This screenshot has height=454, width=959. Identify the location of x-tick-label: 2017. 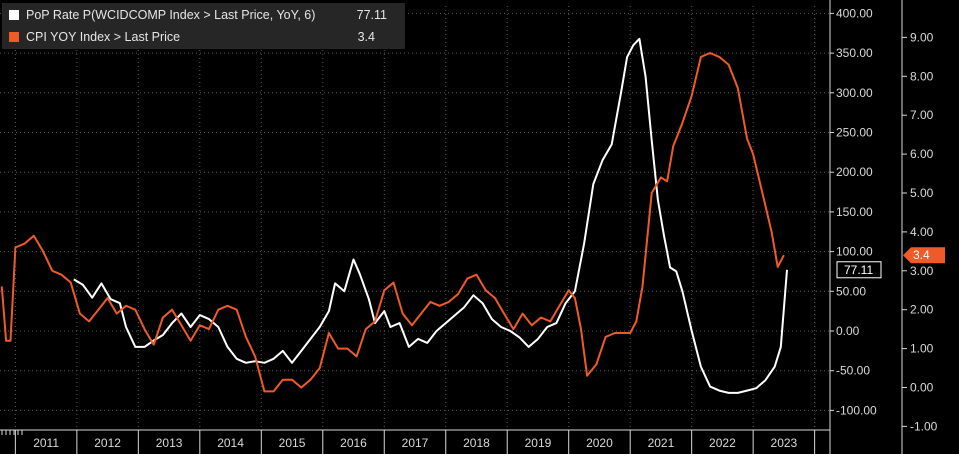
(415, 443).